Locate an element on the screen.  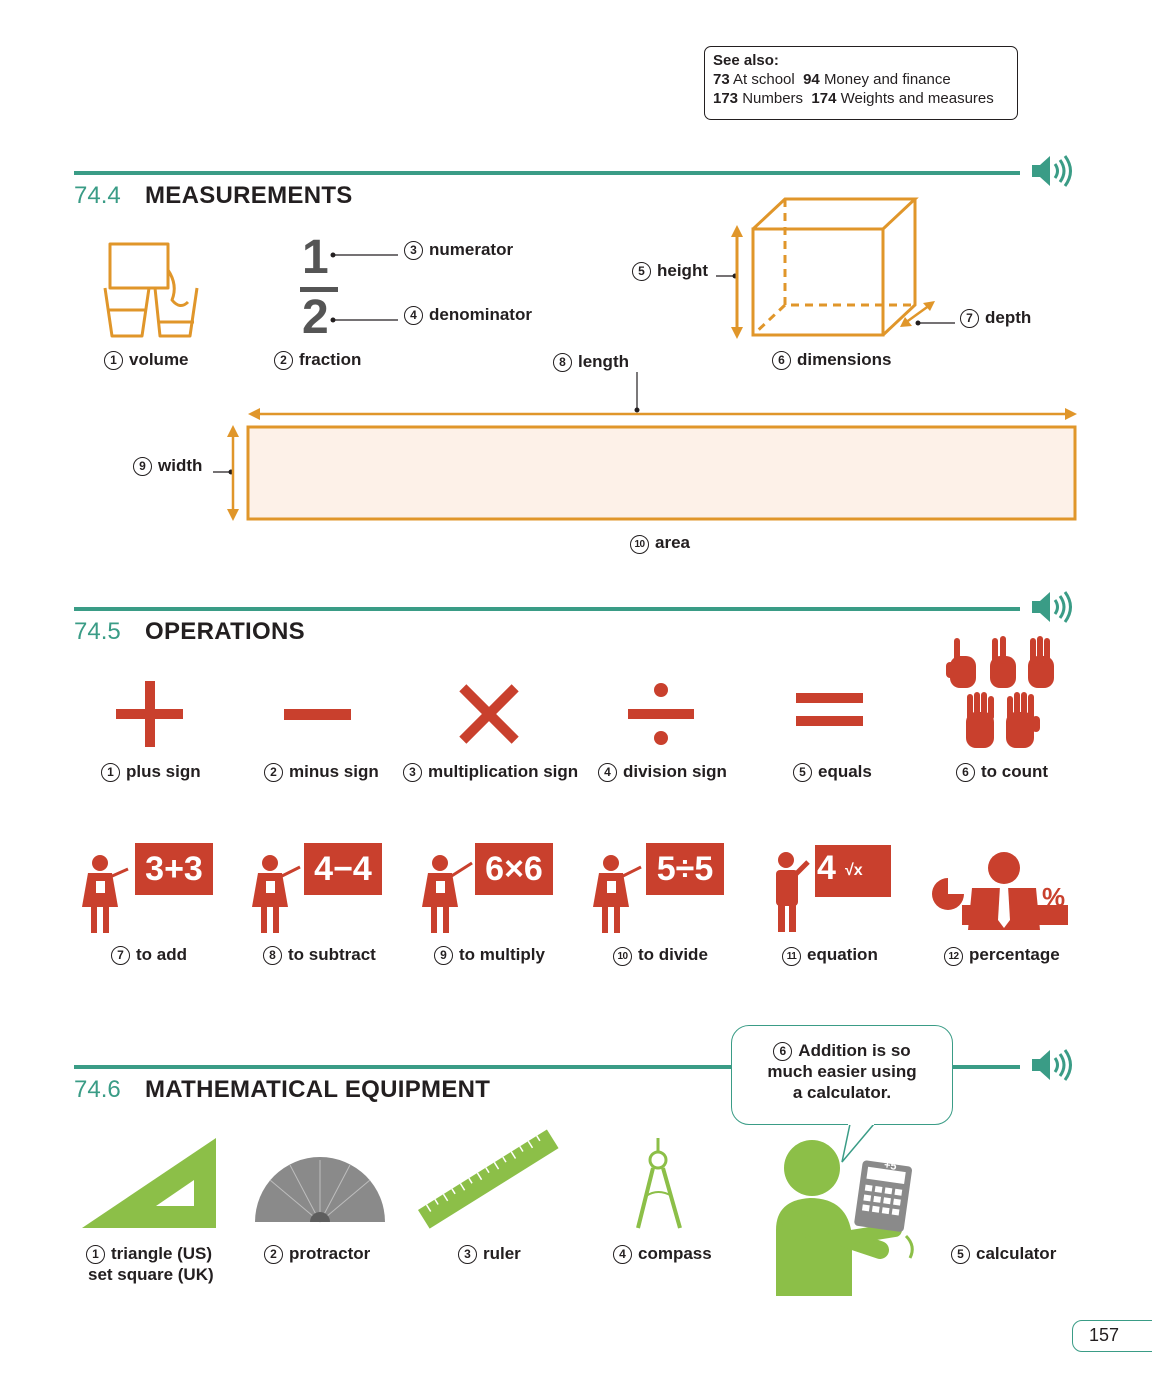
multiplication-sign-icon is located at coordinates (489, 714).